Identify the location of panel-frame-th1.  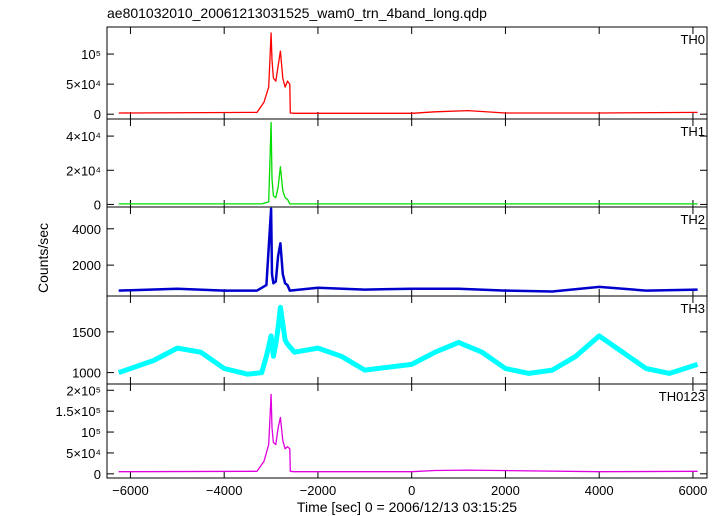
(407, 163).